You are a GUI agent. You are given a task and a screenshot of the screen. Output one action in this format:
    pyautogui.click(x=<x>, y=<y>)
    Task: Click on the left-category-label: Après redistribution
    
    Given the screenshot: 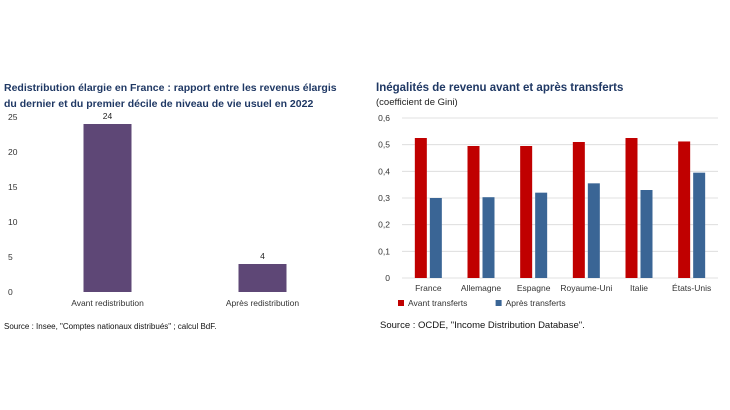 What is the action you would take?
    pyautogui.click(x=263, y=303)
    